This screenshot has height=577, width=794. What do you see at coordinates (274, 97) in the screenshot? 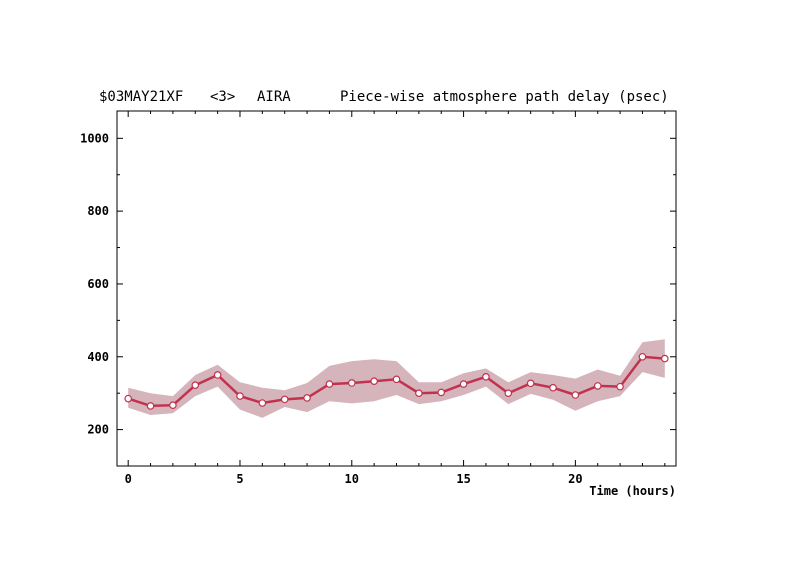
I see `chart-station: AIRA` at bounding box center [274, 97].